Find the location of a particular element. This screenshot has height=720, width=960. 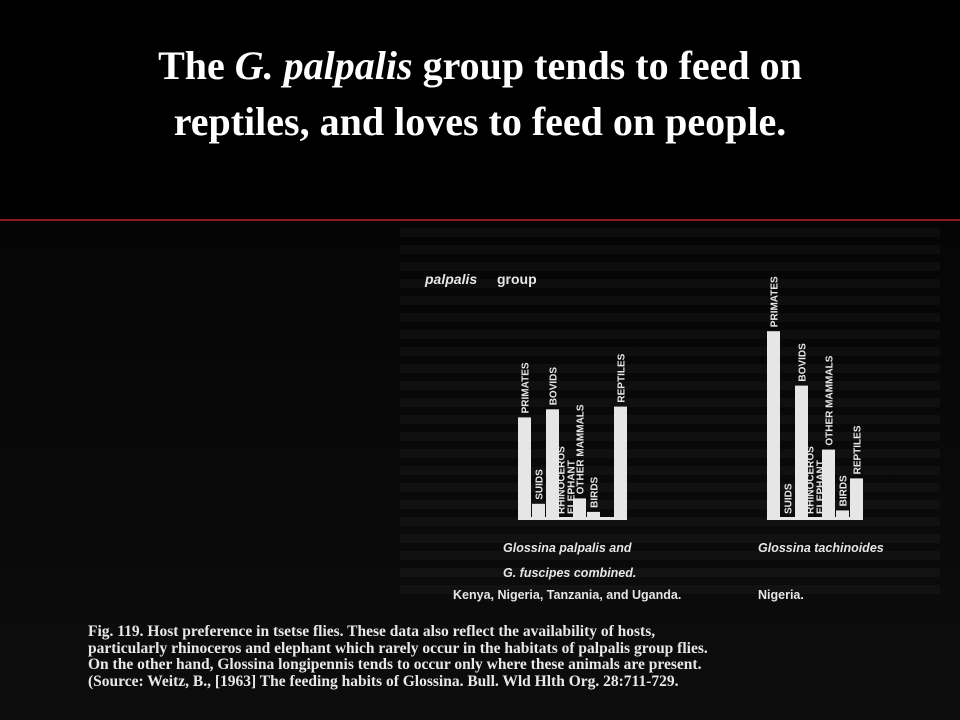

chart1-bar-reptiles is located at coordinates (620, 463).